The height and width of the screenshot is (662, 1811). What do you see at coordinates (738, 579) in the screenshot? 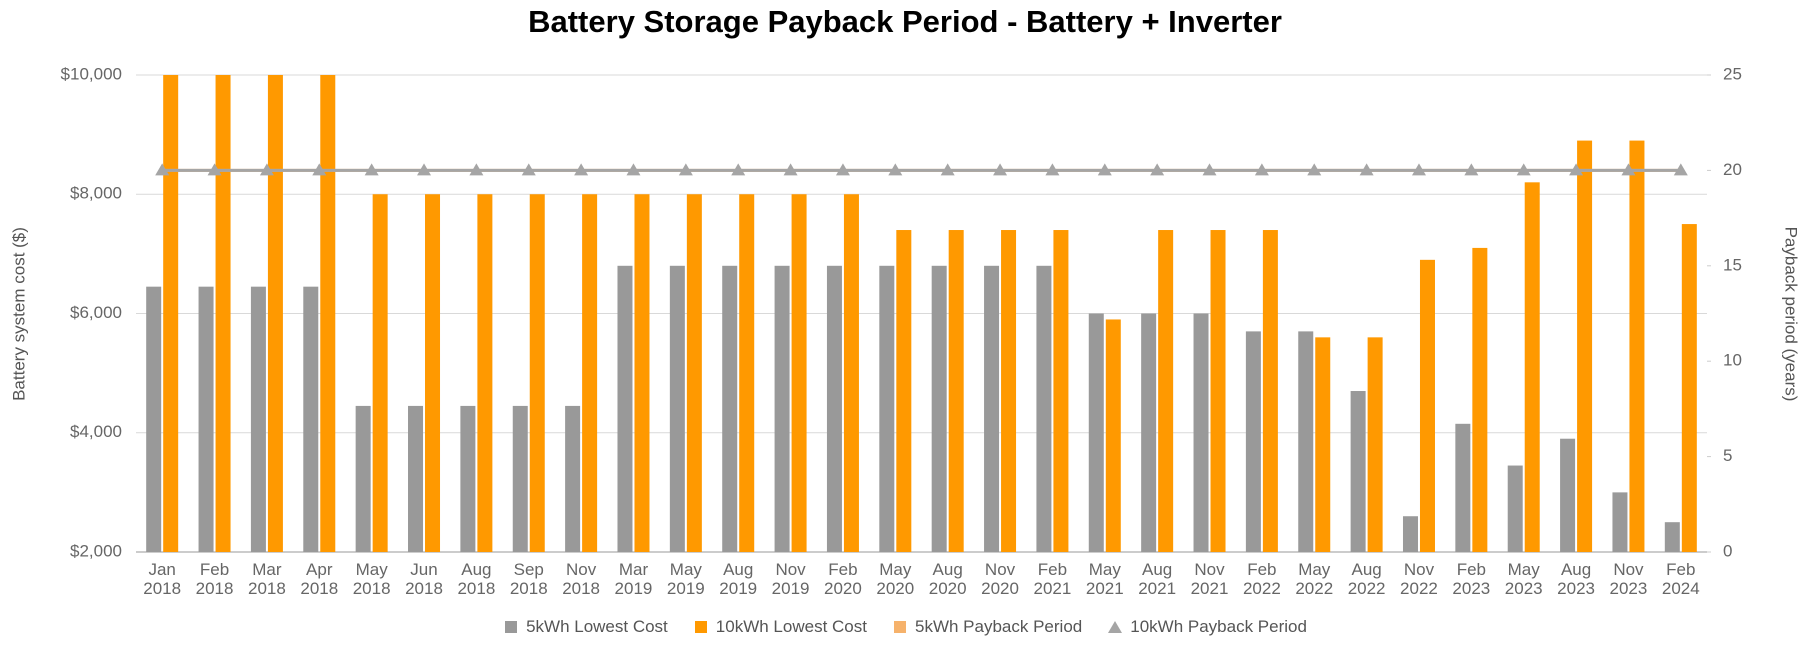
I see `x-tick-label: Aug 2019` at bounding box center [738, 579].